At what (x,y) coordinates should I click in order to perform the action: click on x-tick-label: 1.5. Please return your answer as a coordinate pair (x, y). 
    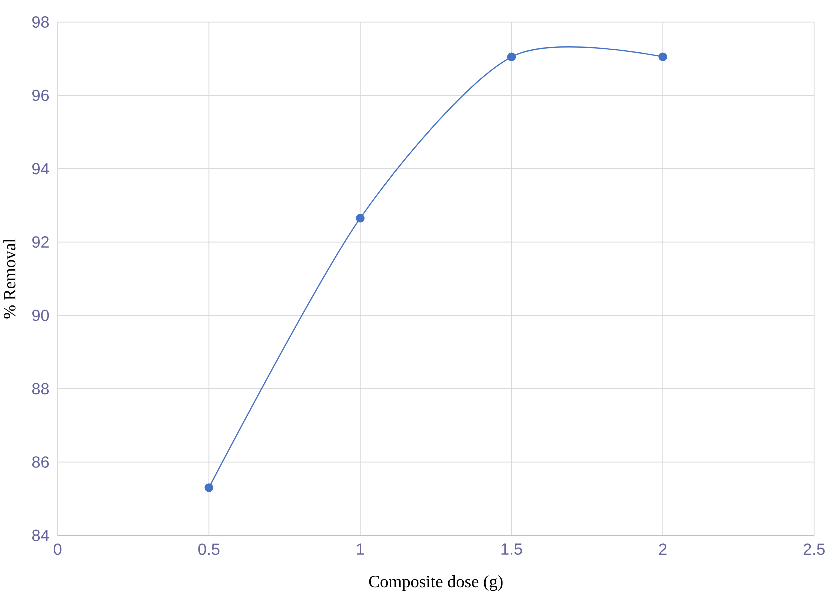
    Looking at the image, I should click on (512, 550).